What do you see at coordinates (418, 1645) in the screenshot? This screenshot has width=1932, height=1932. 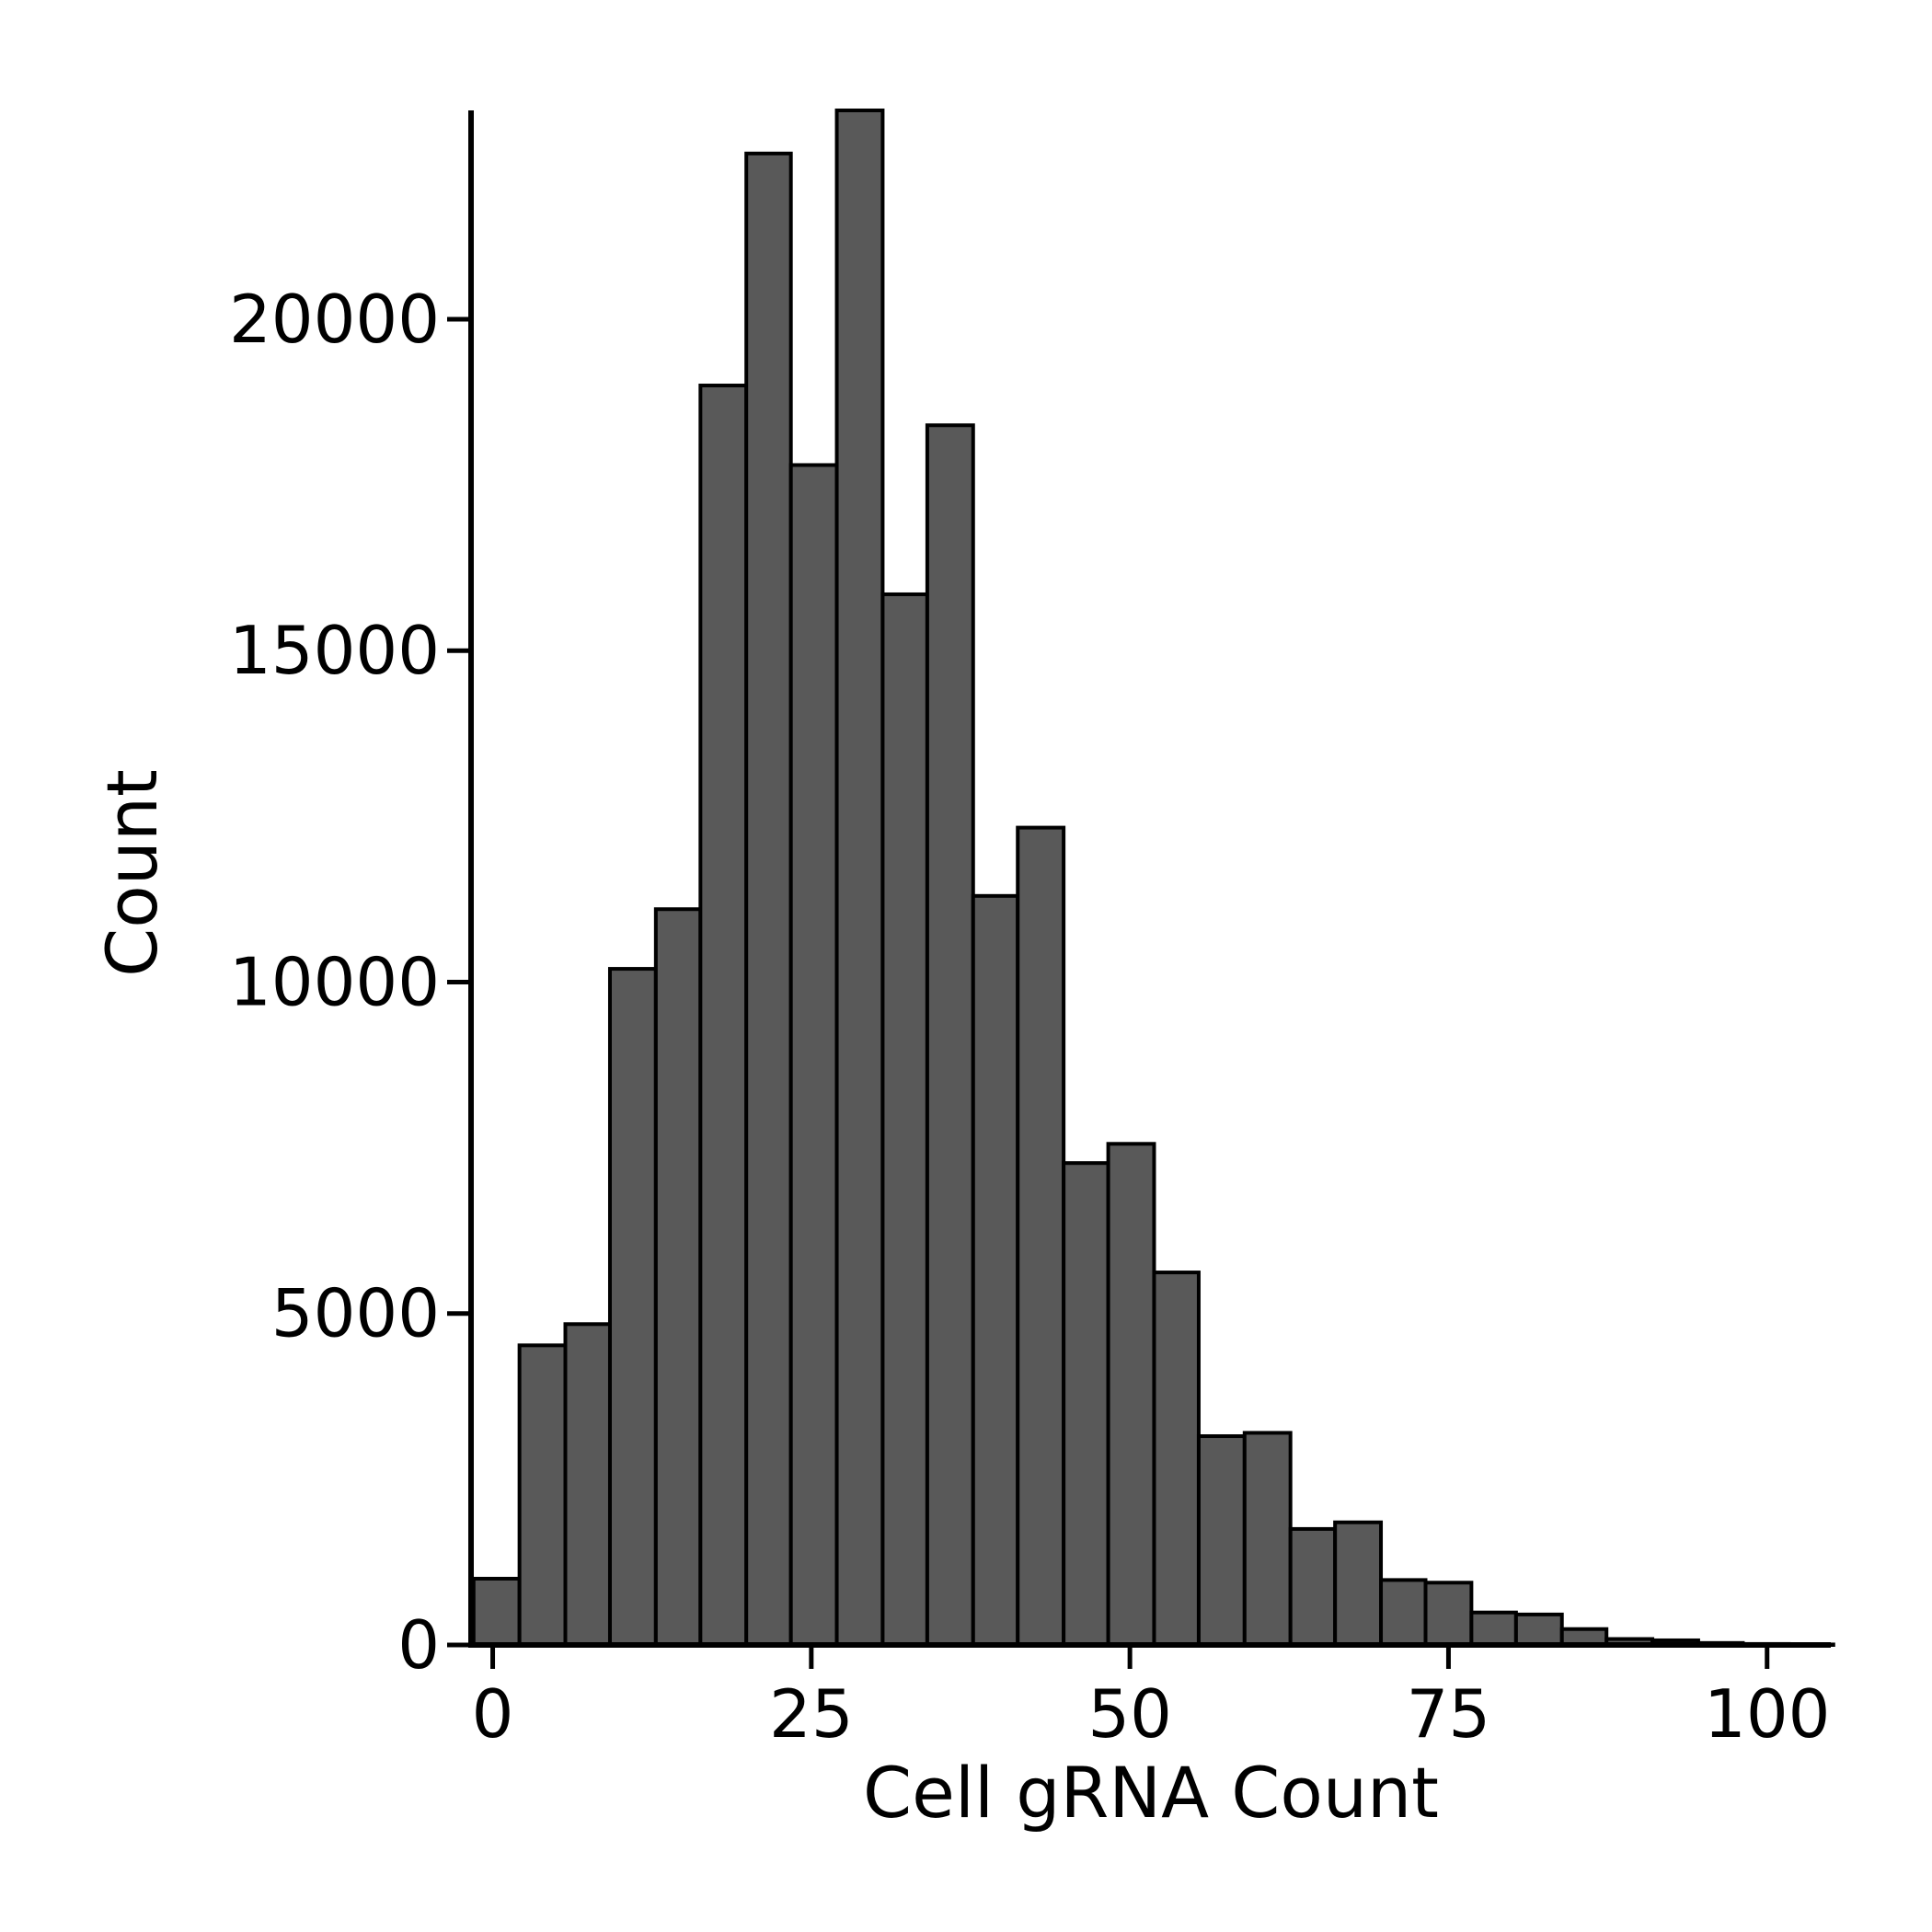 I see `y-tick-label: 0` at bounding box center [418, 1645].